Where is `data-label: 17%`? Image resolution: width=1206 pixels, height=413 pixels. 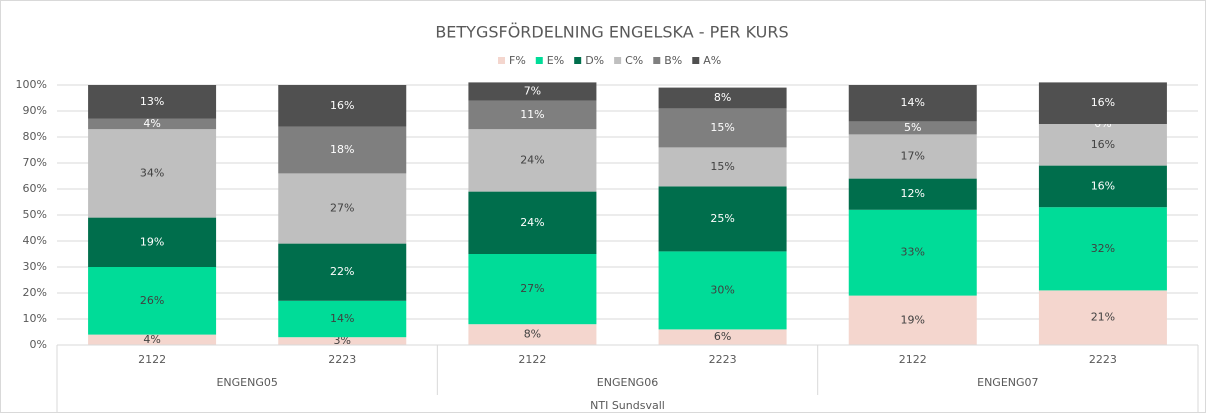 data-label: 17% is located at coordinates (913, 156).